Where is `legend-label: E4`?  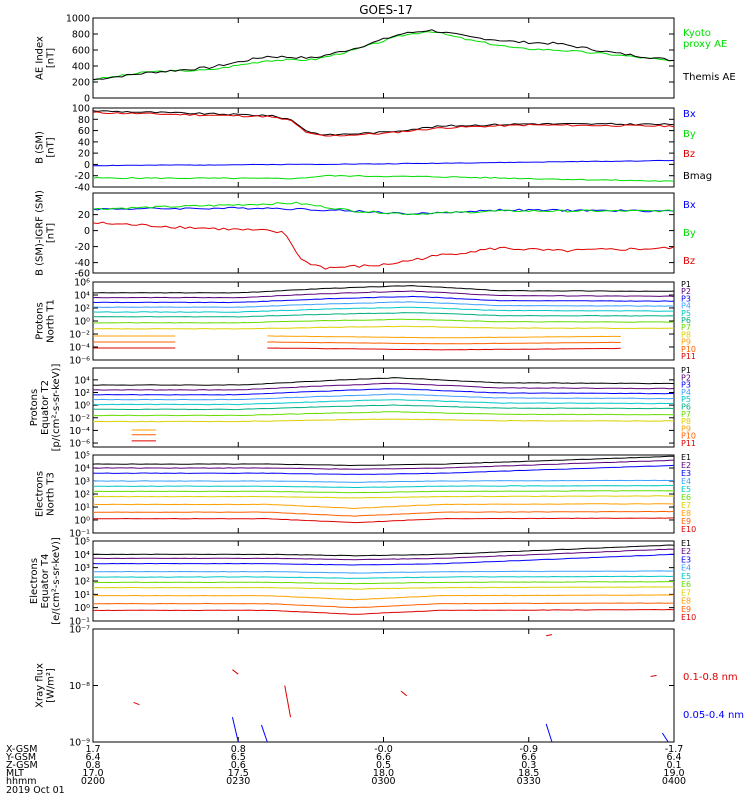
legend-label: E4 is located at coordinates (686, 568).